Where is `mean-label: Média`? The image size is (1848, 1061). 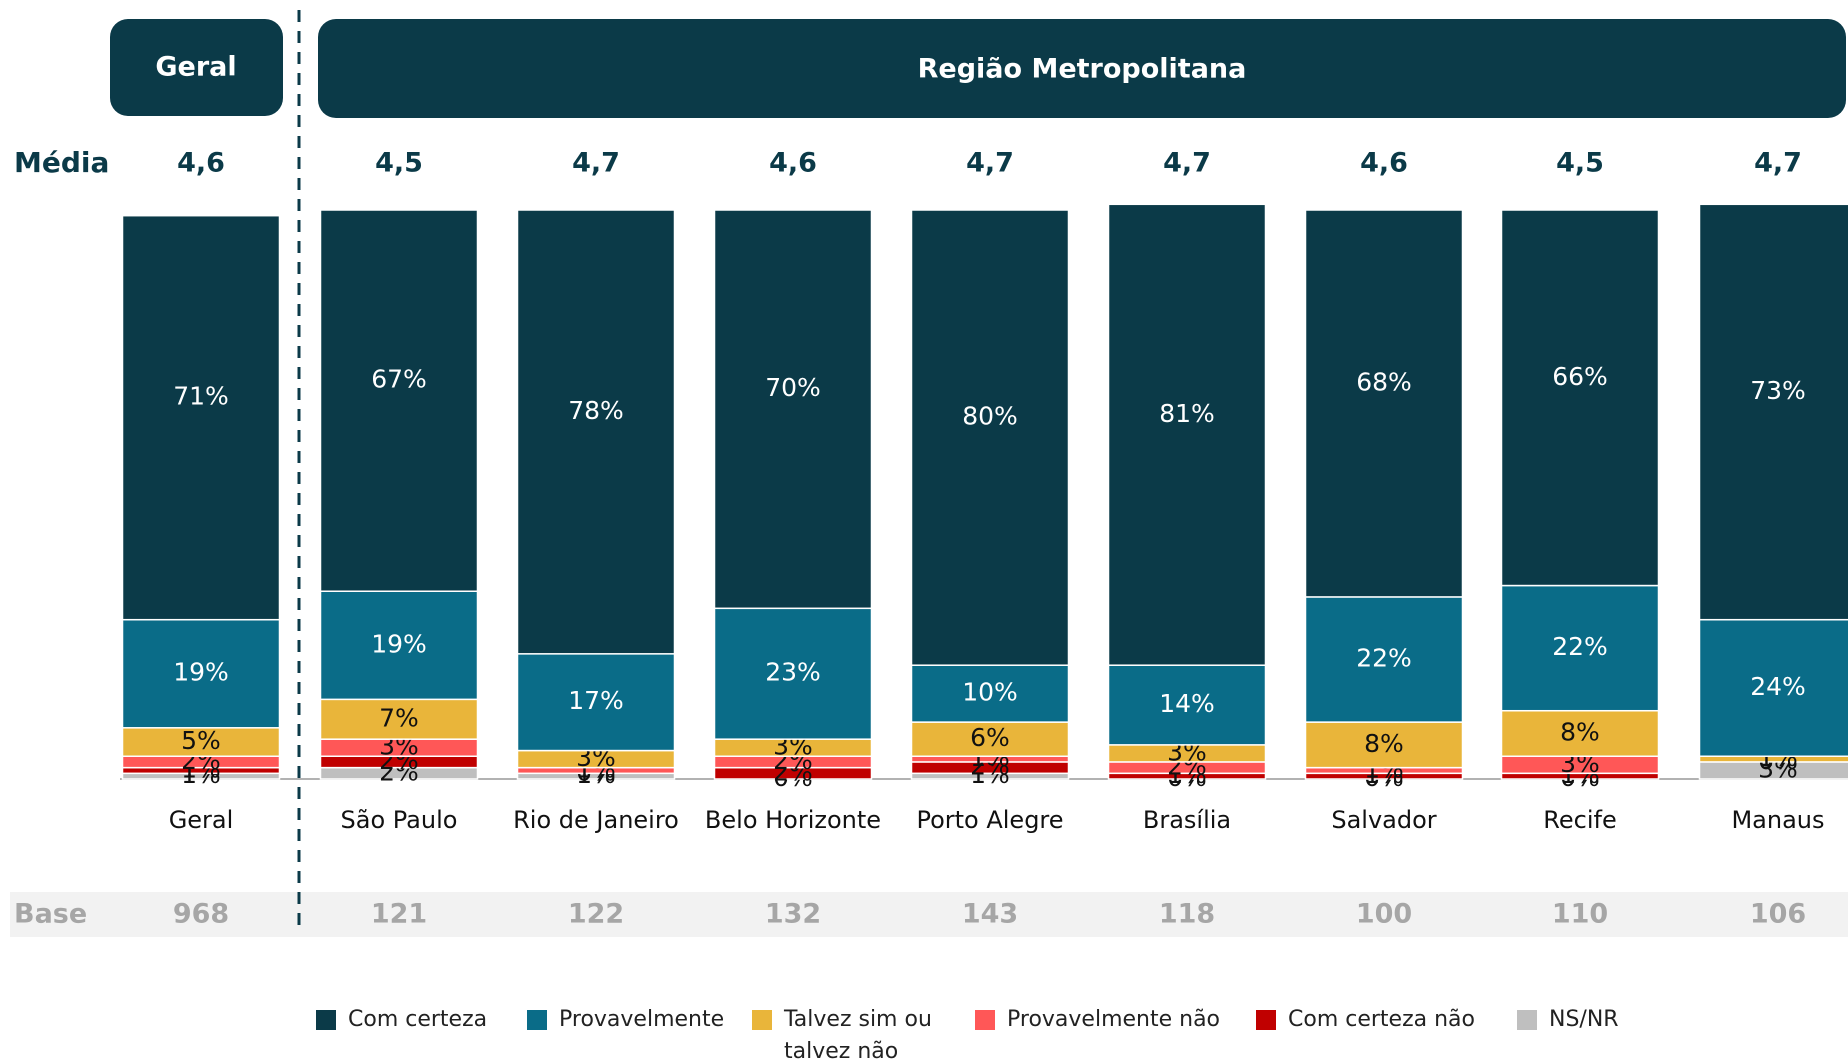 mean-label: Média is located at coordinates (61, 162).